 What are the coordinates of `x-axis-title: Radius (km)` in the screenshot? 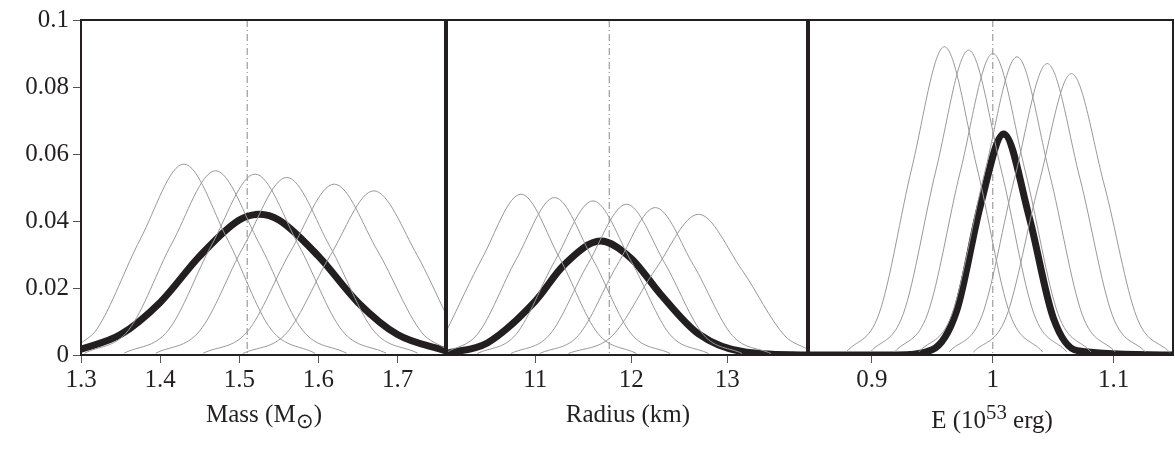 It's located at (628, 414).